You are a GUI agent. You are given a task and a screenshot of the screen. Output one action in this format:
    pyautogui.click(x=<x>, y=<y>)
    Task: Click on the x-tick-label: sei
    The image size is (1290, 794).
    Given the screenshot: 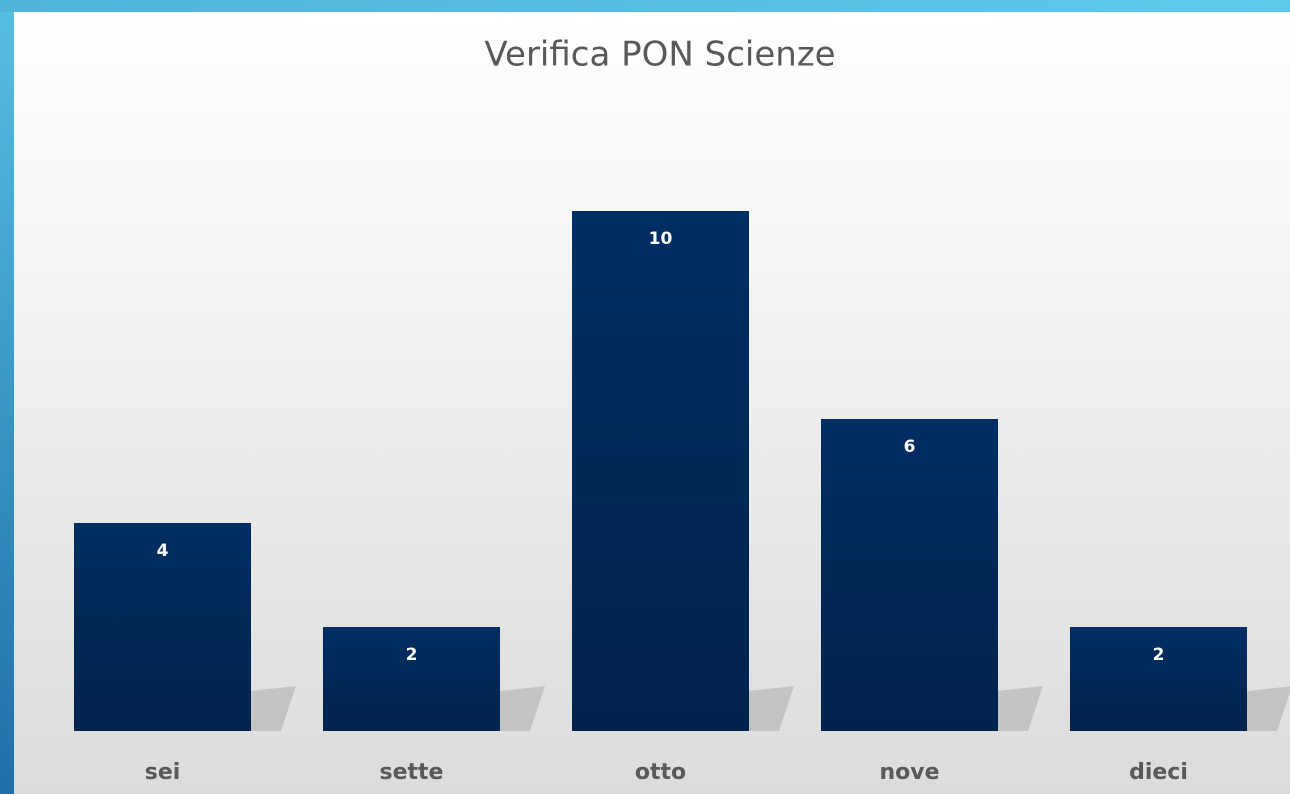 What is the action you would take?
    pyautogui.click(x=163, y=772)
    